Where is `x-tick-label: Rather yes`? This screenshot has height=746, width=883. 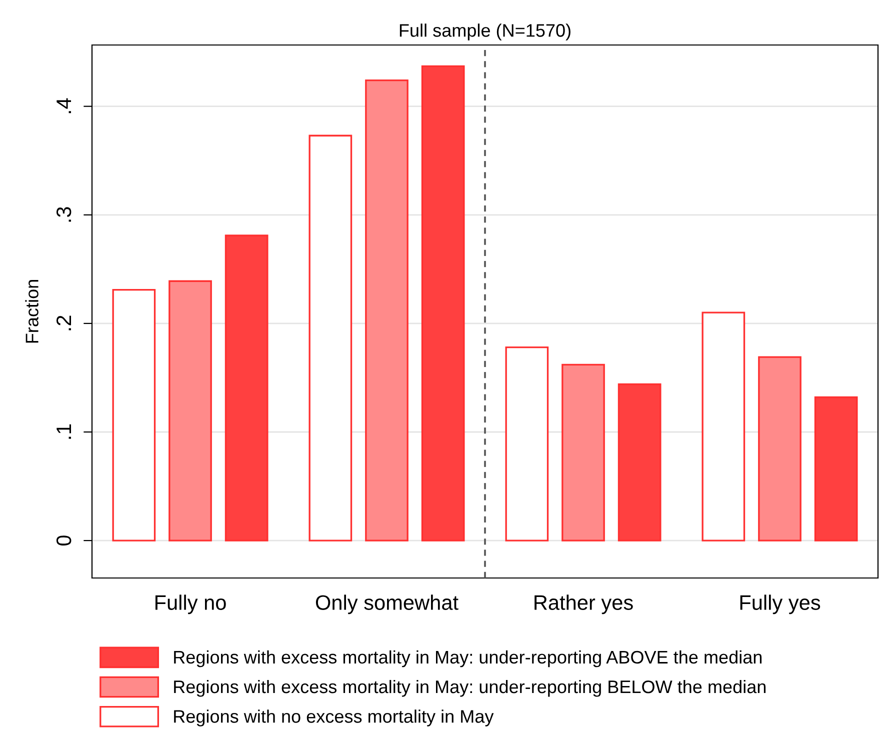
x-tick-label: Rather yes is located at coordinates (583, 604).